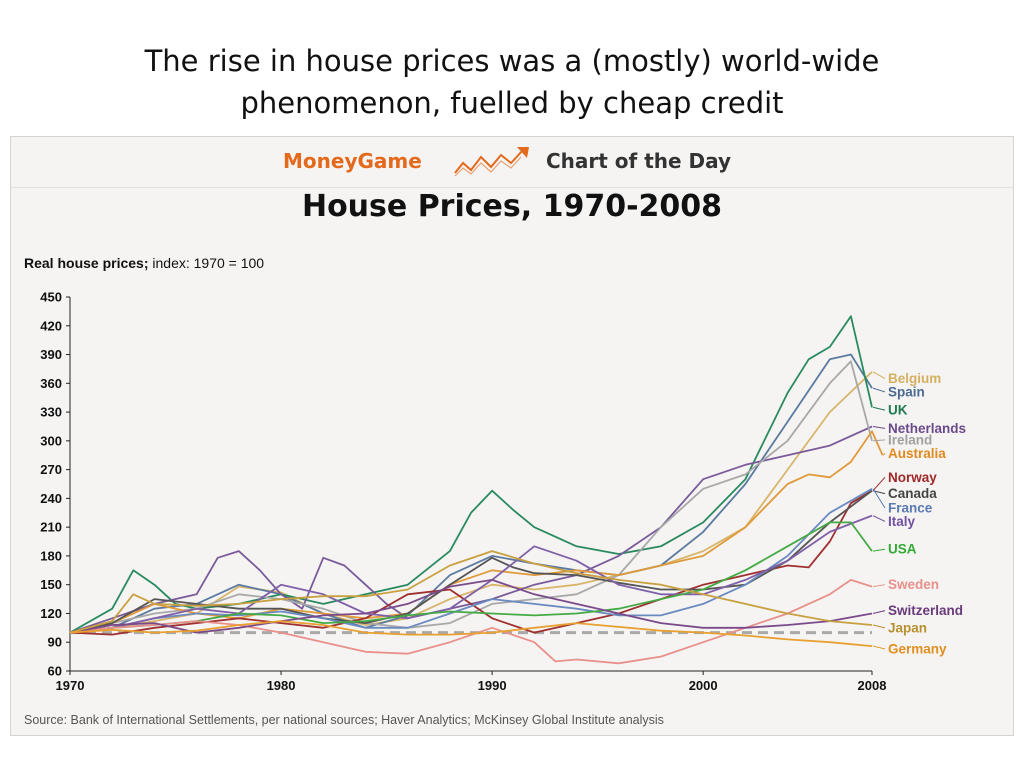 This screenshot has height=768, width=1024. What do you see at coordinates (55, 671) in the screenshot?
I see `y-tick-label: 60` at bounding box center [55, 671].